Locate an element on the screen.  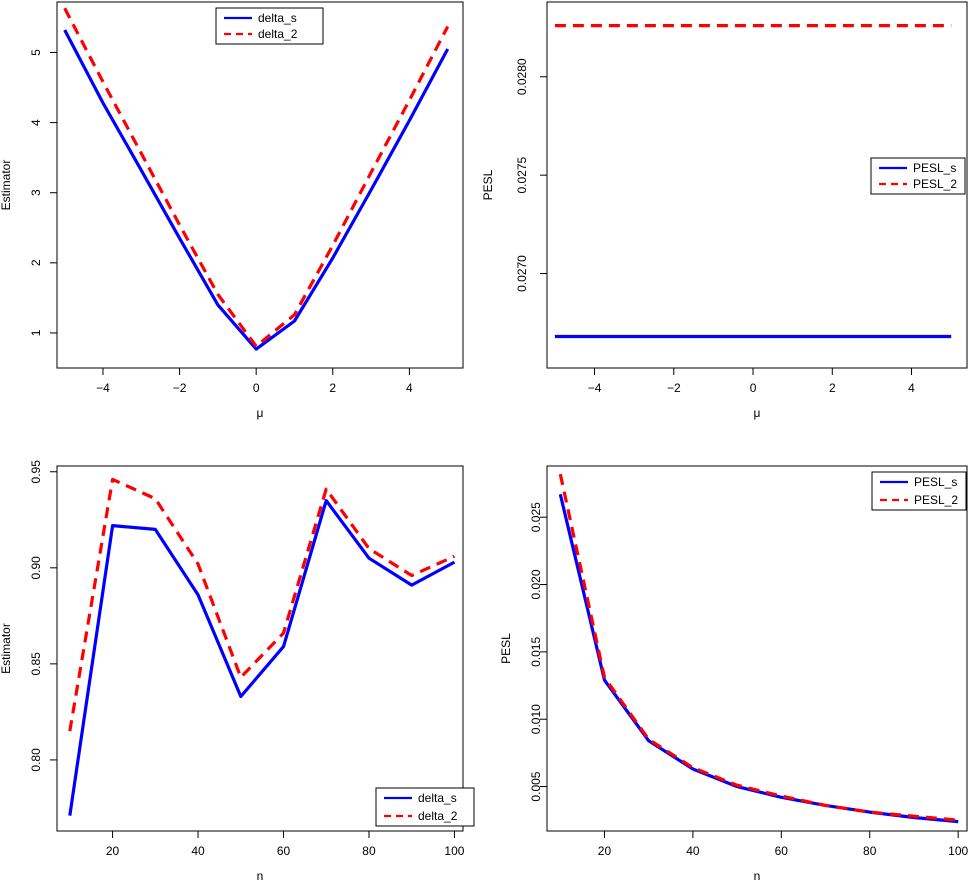
y-tick-label: 0.80 is located at coordinates (36, 760).